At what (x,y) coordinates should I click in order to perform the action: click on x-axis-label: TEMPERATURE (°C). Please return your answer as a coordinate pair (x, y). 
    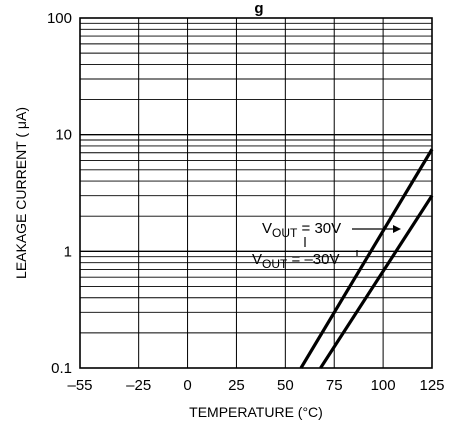
    Looking at the image, I should click on (256, 412).